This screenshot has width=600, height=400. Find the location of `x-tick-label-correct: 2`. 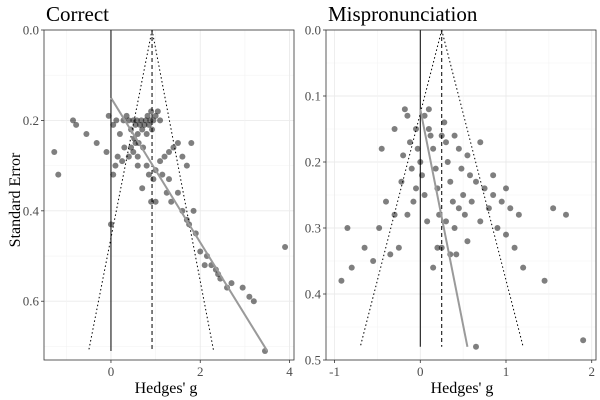

x-tick-label-correct: 2 is located at coordinates (200, 371).